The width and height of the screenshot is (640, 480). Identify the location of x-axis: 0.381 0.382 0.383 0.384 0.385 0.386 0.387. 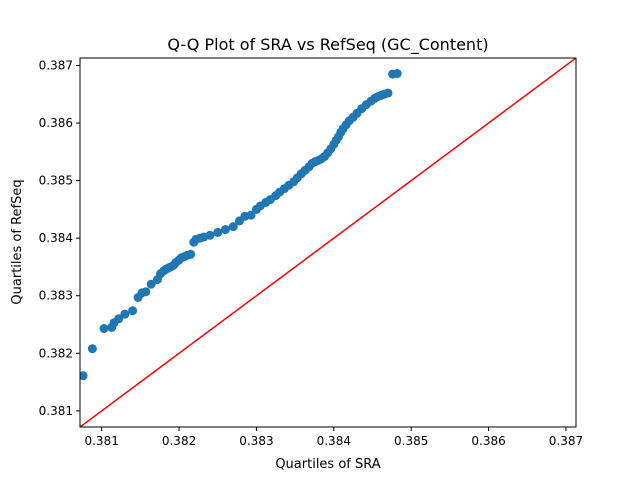
(333, 437).